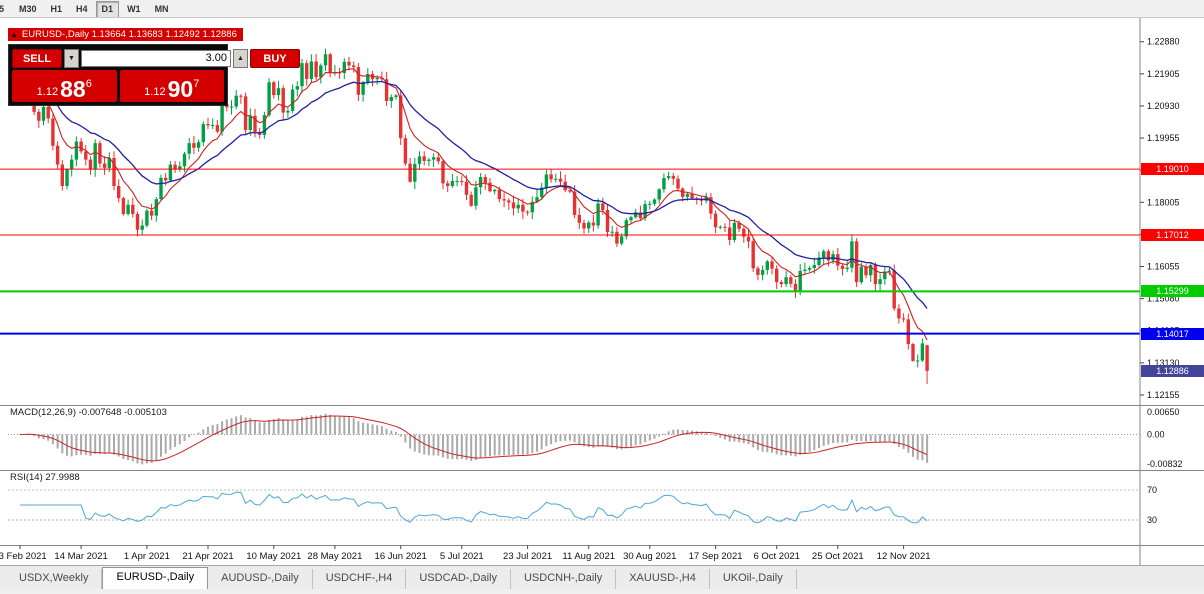  I want to click on buy-button: BUY, so click(275, 58).